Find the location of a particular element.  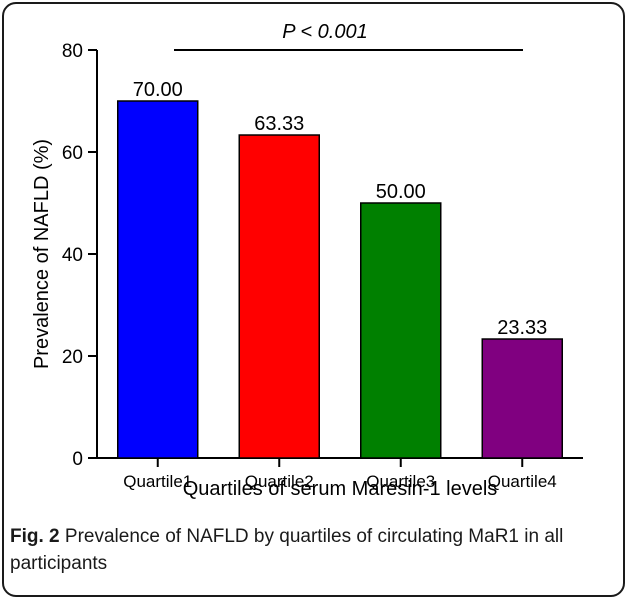

bar-quartile4 is located at coordinates (522, 398).